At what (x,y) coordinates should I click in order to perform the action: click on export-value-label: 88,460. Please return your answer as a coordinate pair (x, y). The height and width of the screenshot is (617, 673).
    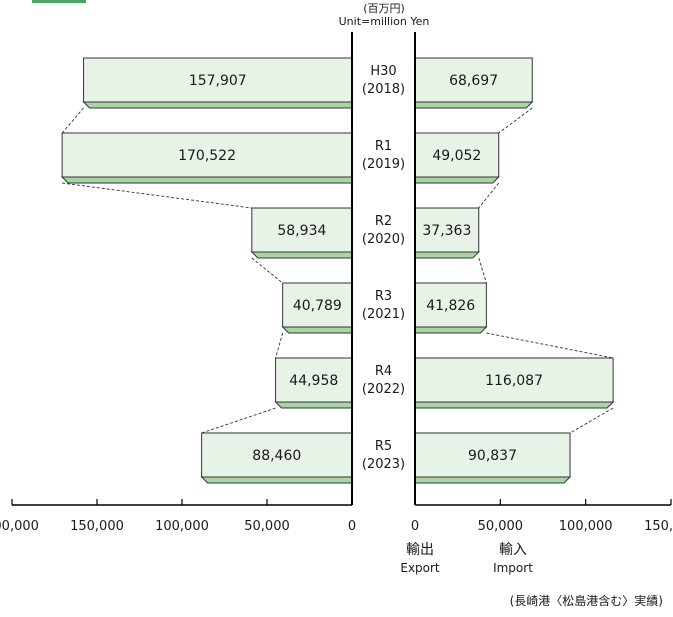
    Looking at the image, I should click on (276, 456).